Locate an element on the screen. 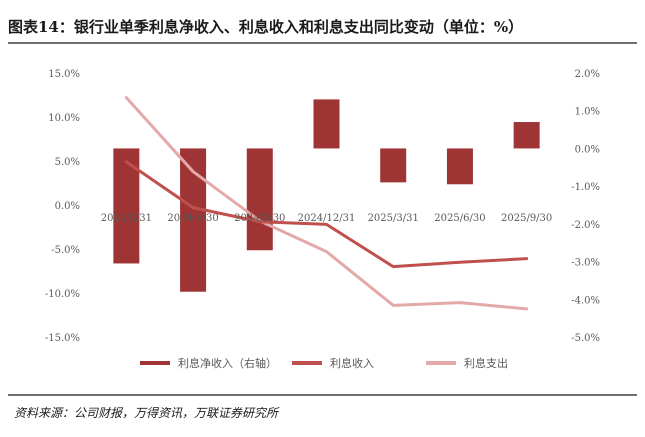 Image resolution: width=645 pixels, height=437 pixels. category-label: 2024/12/31 is located at coordinates (327, 218).